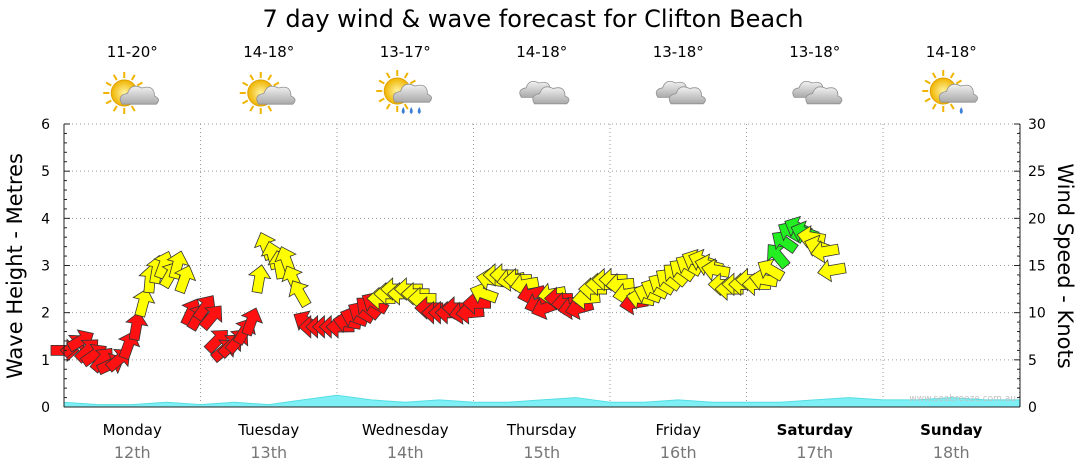 The image size is (1080, 475). Describe the element at coordinates (1037, 314) in the screenshot. I see `right-tick-label: 10` at that location.